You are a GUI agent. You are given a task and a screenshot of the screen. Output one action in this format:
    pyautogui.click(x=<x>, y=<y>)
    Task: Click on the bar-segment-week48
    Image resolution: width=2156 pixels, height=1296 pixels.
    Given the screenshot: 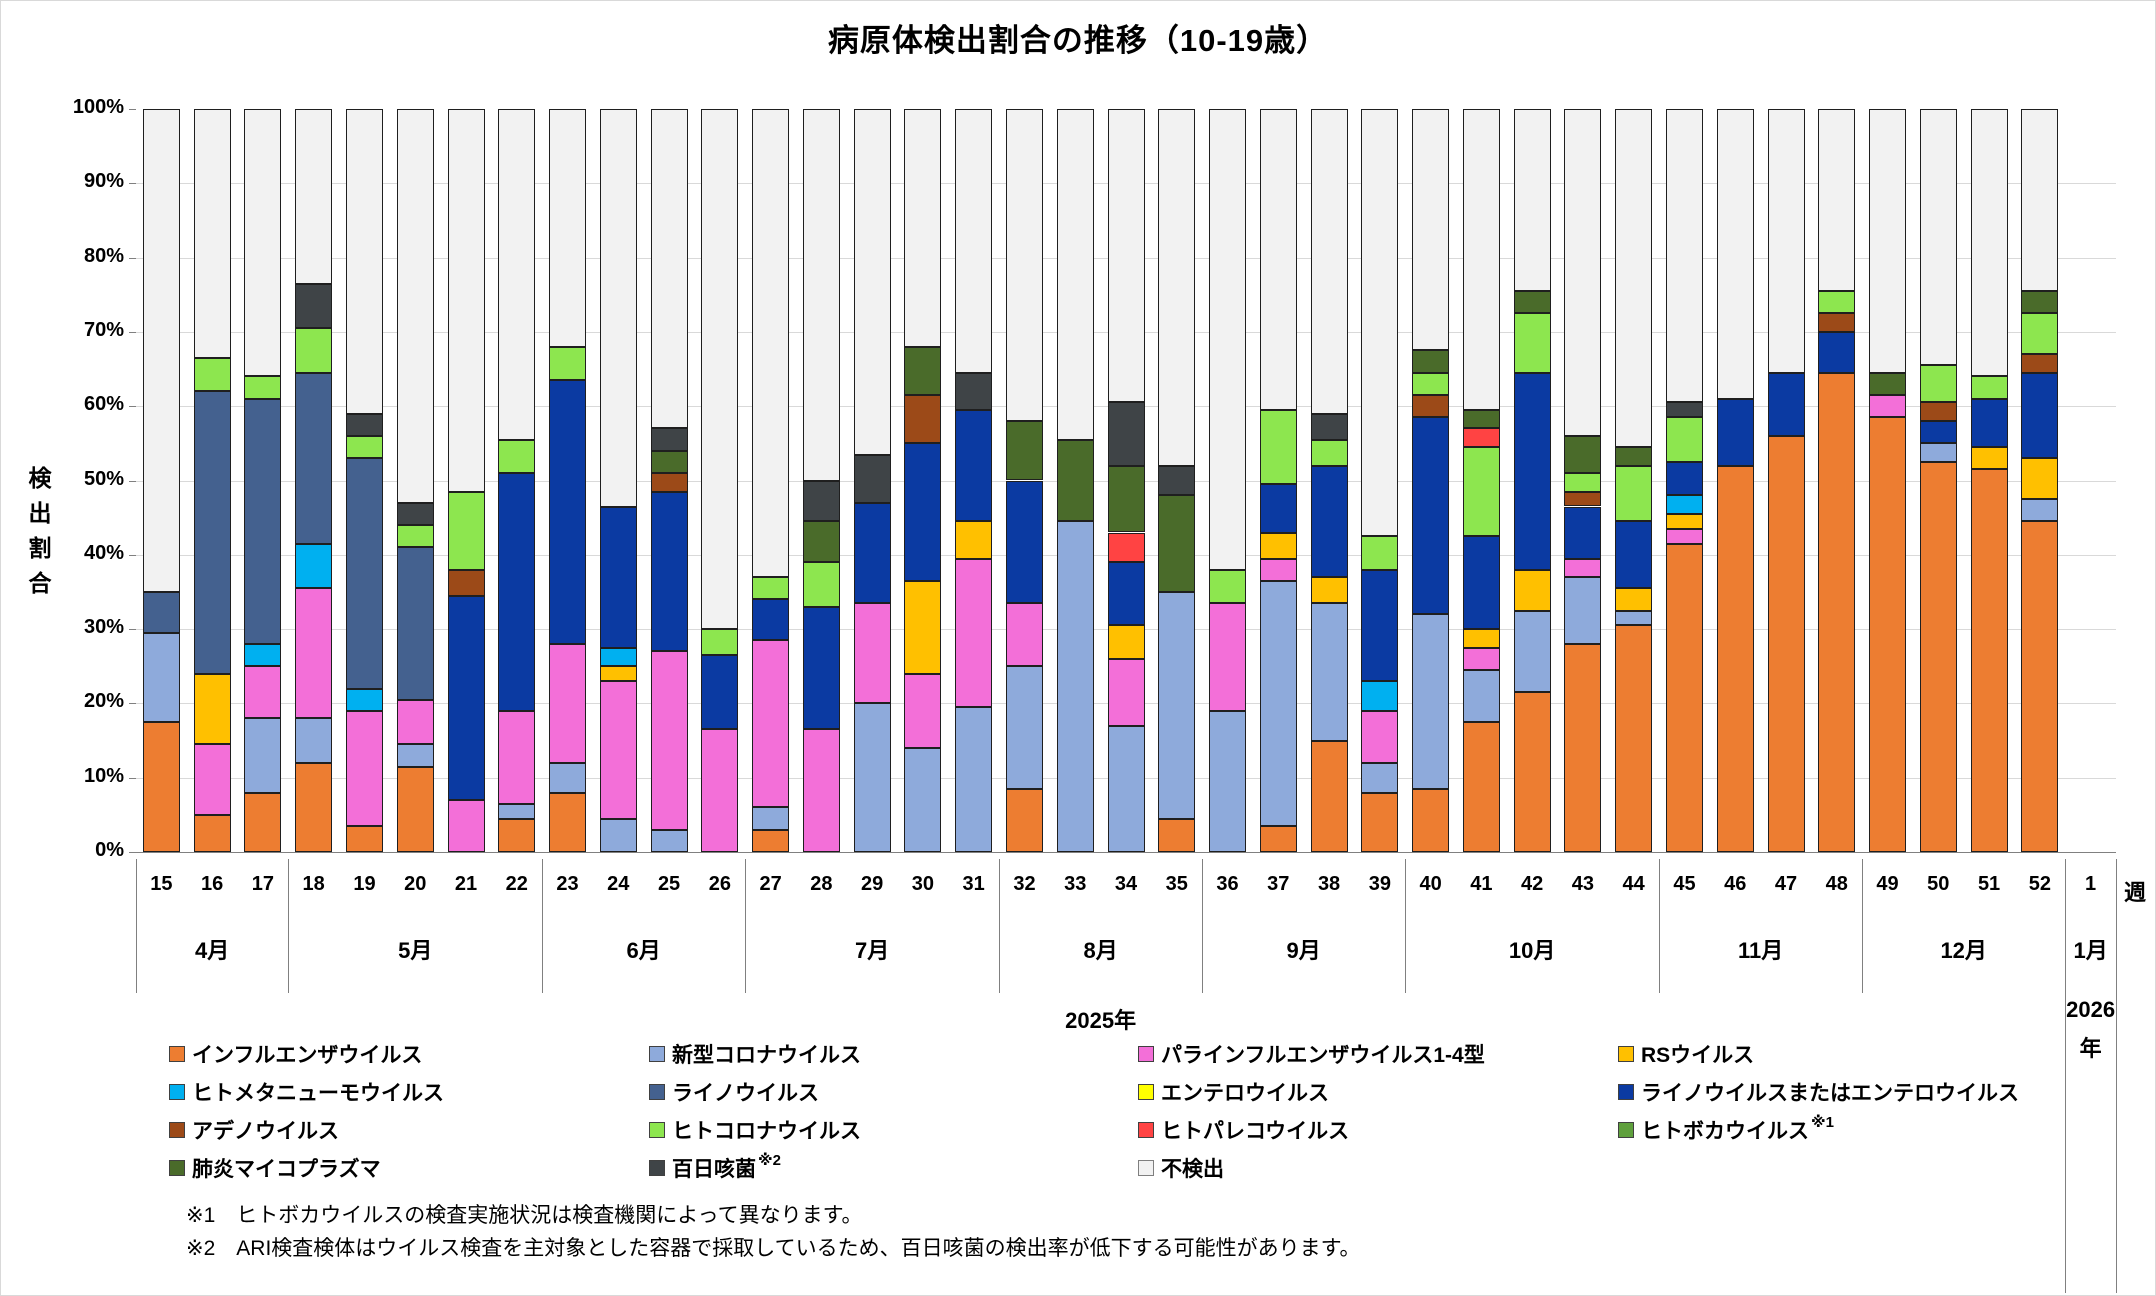 What is the action you would take?
    pyautogui.click(x=1837, y=612)
    